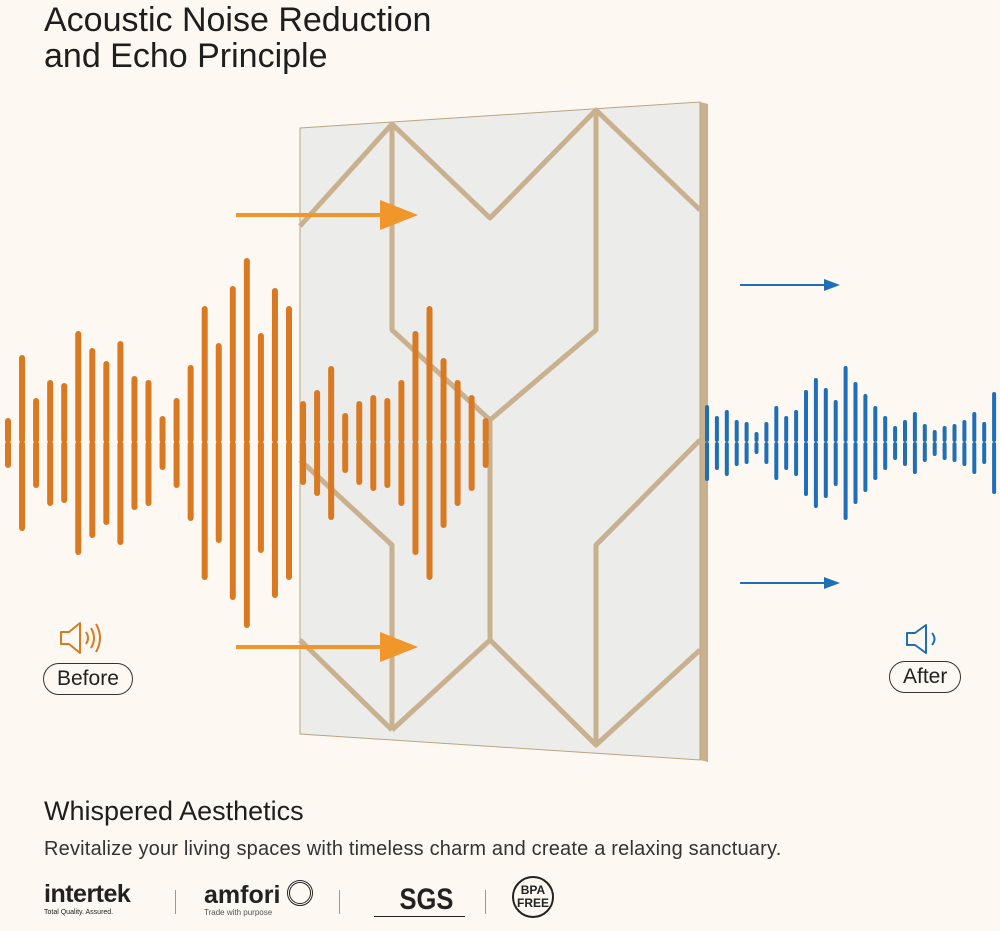 This screenshot has width=1000, height=931. What do you see at coordinates (300, 893) in the screenshot?
I see `amfori-ring-icon` at bounding box center [300, 893].